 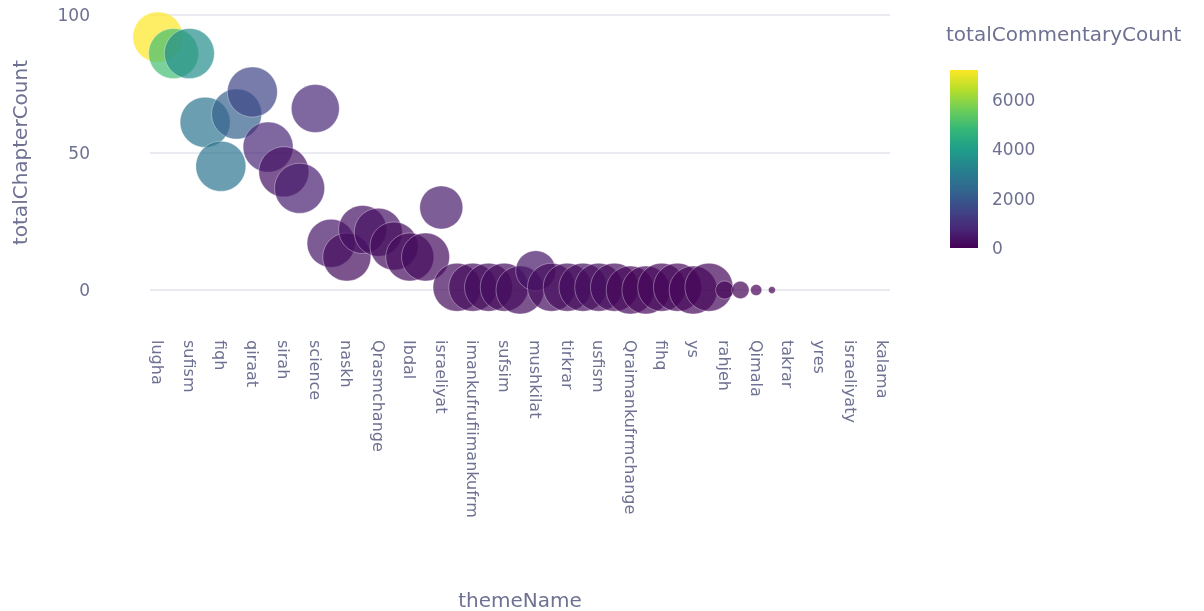 What do you see at coordinates (410, 360) in the screenshot?
I see `x-tick-label: Ibdal` at bounding box center [410, 360].